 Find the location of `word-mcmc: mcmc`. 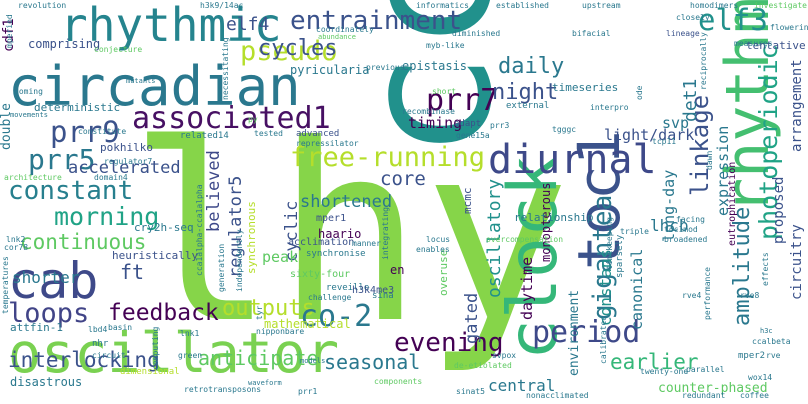

word-mcmc: mcmc is located at coordinates (467, 201).